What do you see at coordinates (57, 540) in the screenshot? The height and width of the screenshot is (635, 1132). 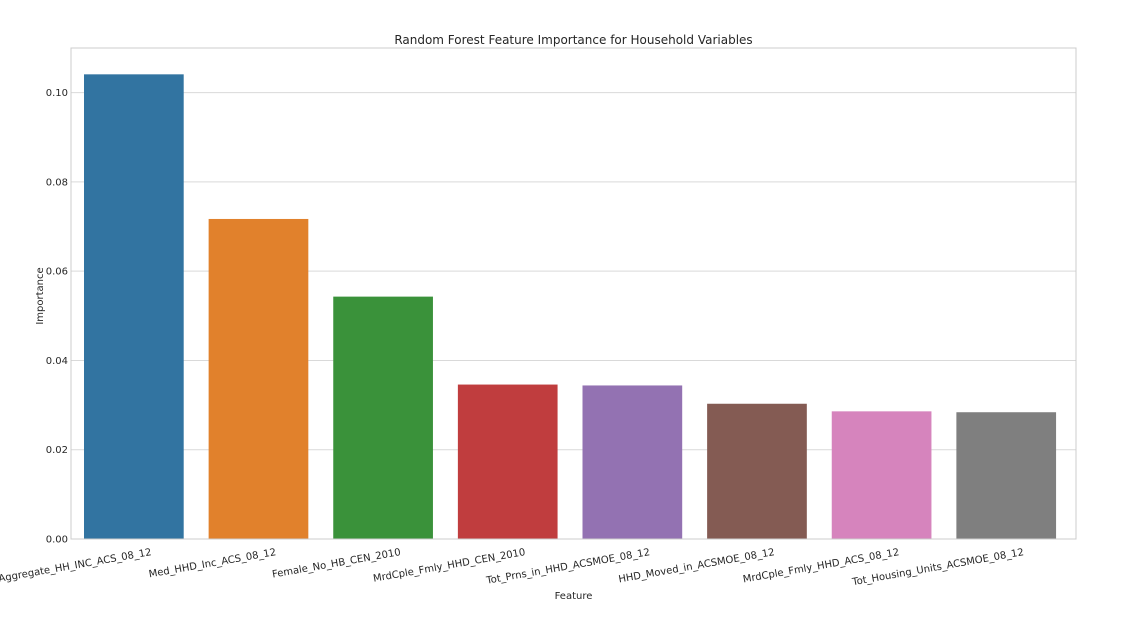 I see `y-tick-label: 0.00` at bounding box center [57, 540].